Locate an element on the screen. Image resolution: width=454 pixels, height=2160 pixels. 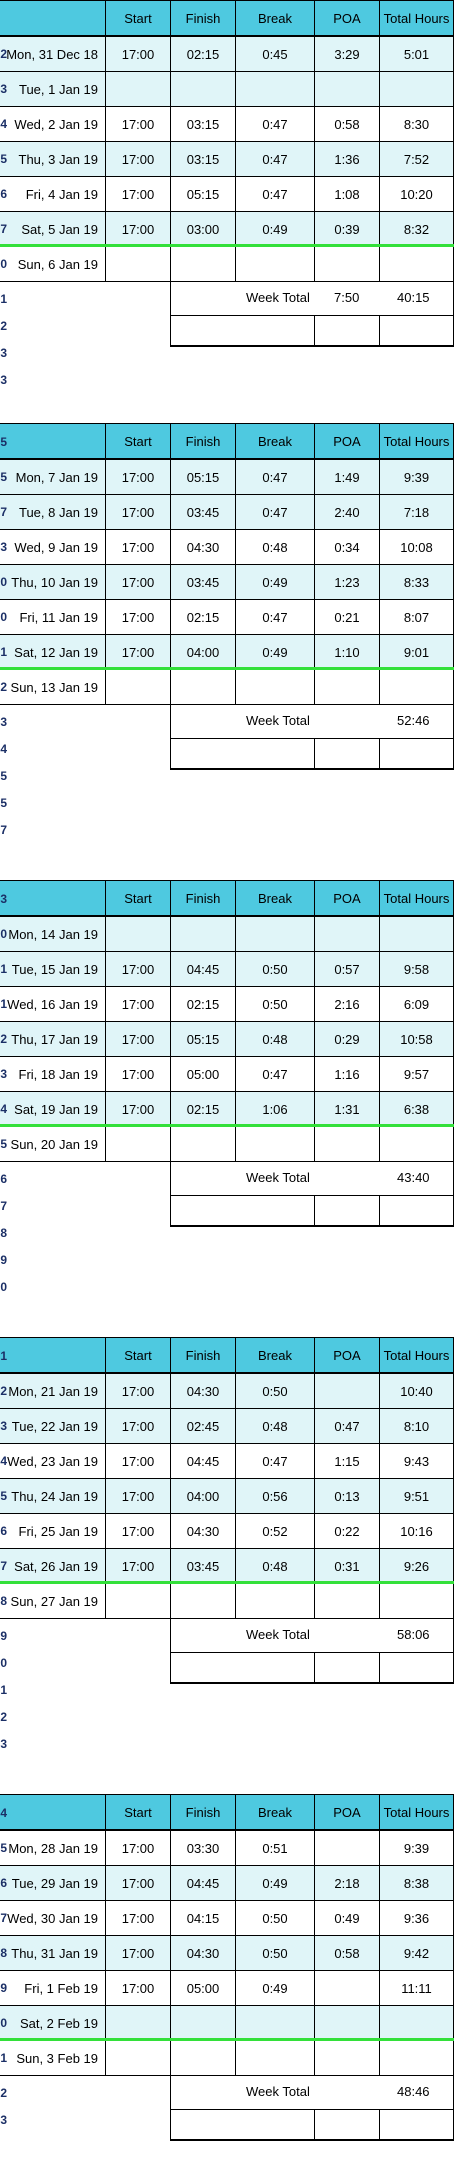
poa-cell: 0:34 is located at coordinates (347, 547).